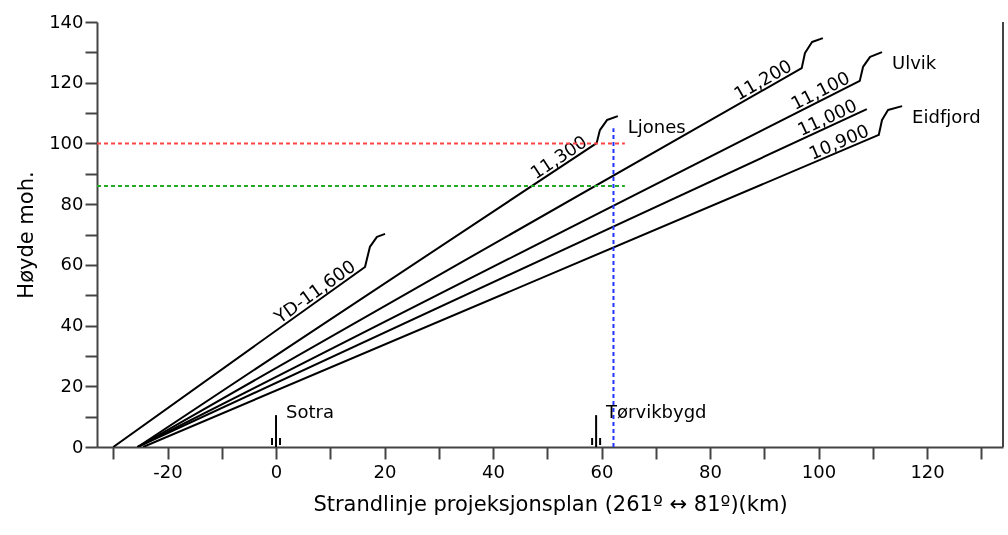 The height and width of the screenshot is (535, 1008). I want to click on x-axis-title: Strandlinje projeksjonsplan (261º ↔ 81º)(km), so click(550, 503).